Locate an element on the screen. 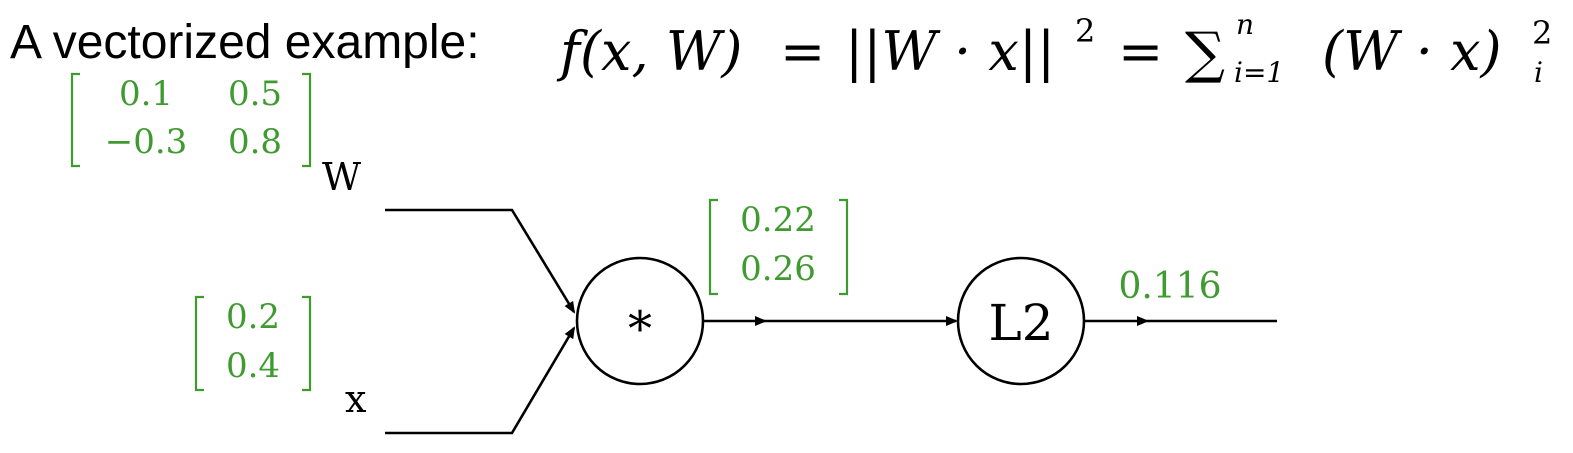  sum-lower-limit: i=1 is located at coordinates (1259, 72).